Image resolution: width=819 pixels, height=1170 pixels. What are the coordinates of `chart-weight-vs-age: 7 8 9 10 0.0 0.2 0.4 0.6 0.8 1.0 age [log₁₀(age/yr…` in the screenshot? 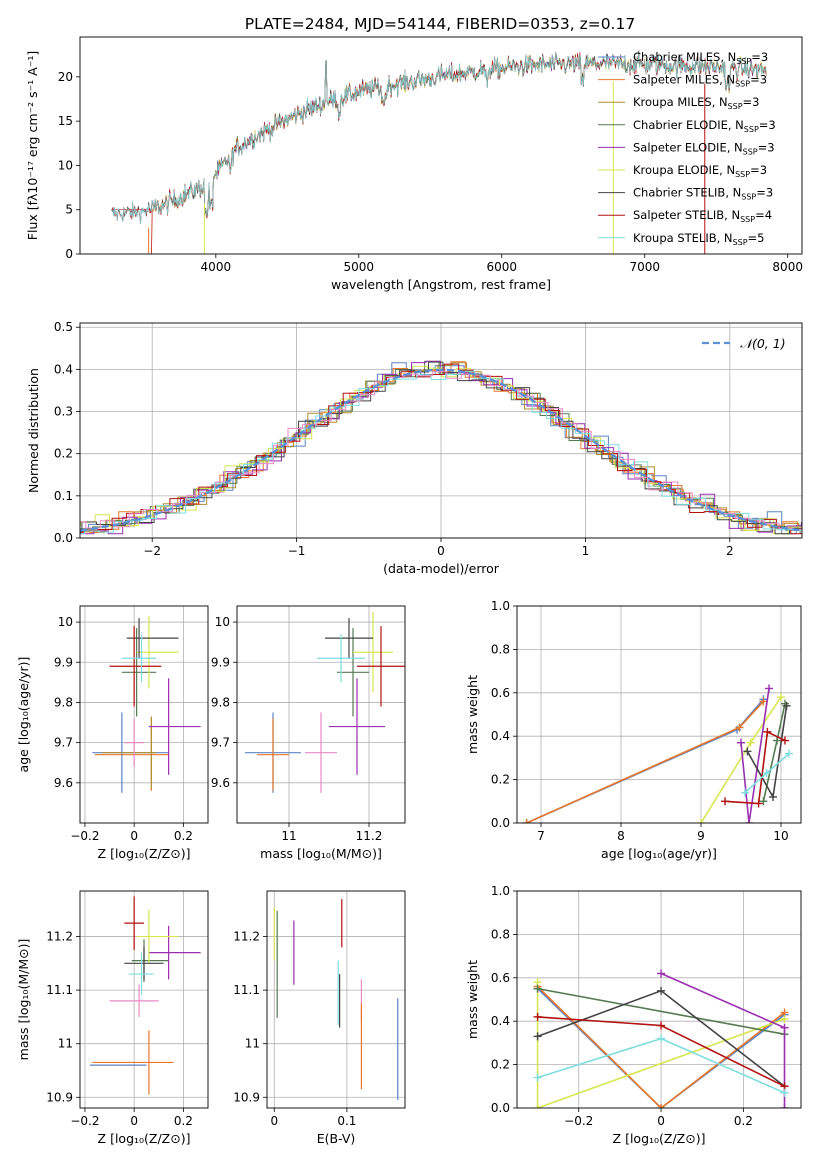 It's located at (633, 730).